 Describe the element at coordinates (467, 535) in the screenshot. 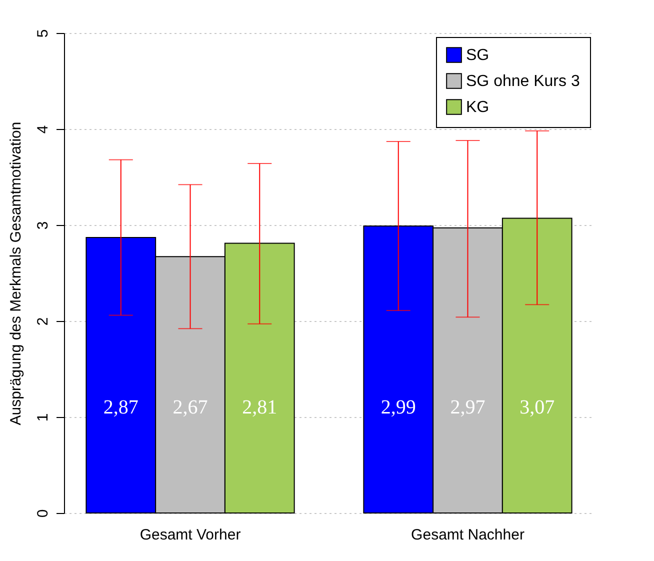

I see `x-tick-label: Gesamt Nachher` at that location.